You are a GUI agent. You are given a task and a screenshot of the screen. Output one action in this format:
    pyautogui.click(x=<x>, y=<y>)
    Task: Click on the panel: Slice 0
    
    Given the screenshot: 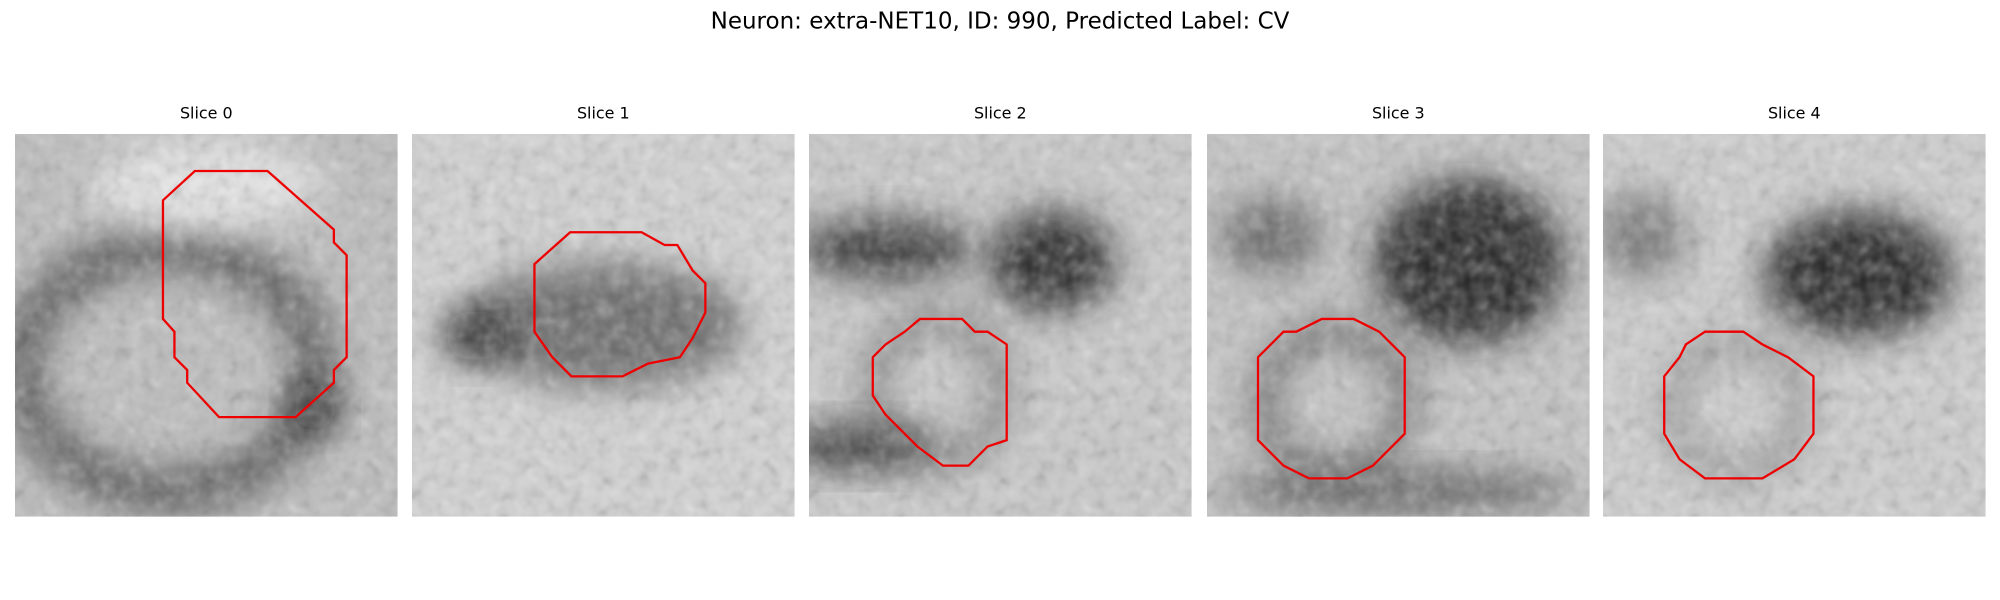 What is the action you would take?
    pyautogui.click(x=206, y=310)
    